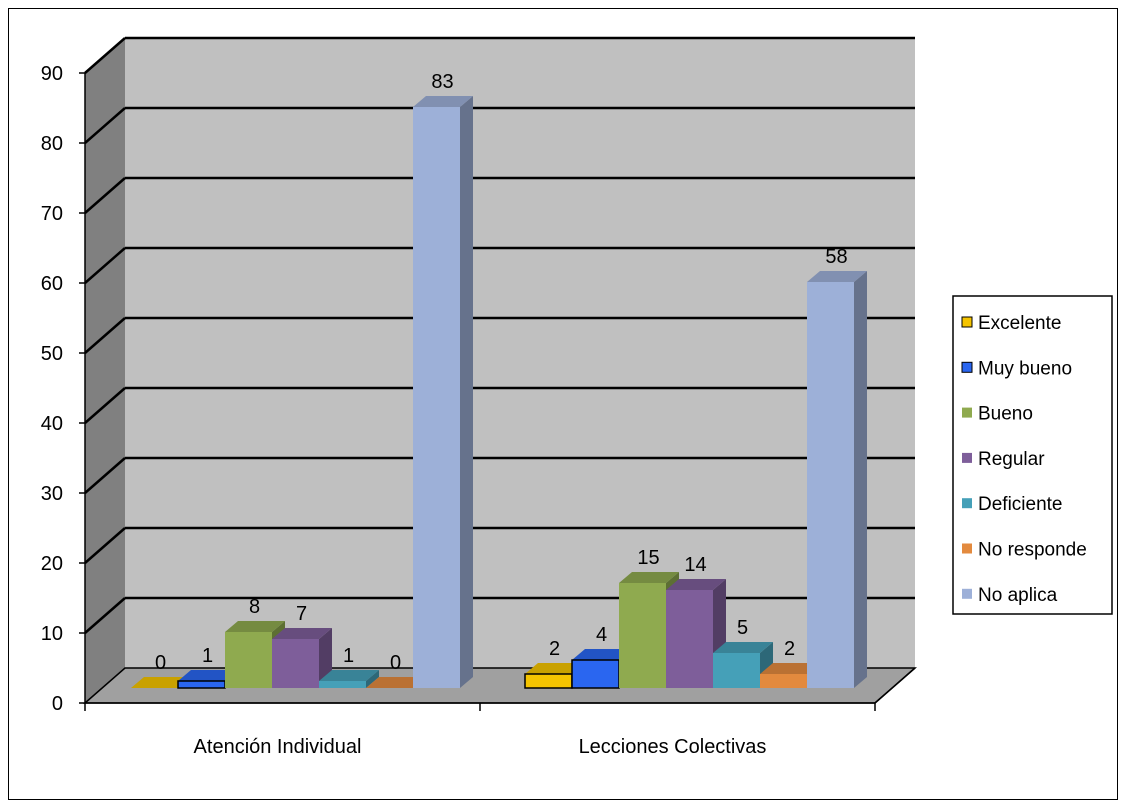 The image size is (1128, 808). What do you see at coordinates (254, 607) in the screenshot?
I see `data-label: 8` at bounding box center [254, 607].